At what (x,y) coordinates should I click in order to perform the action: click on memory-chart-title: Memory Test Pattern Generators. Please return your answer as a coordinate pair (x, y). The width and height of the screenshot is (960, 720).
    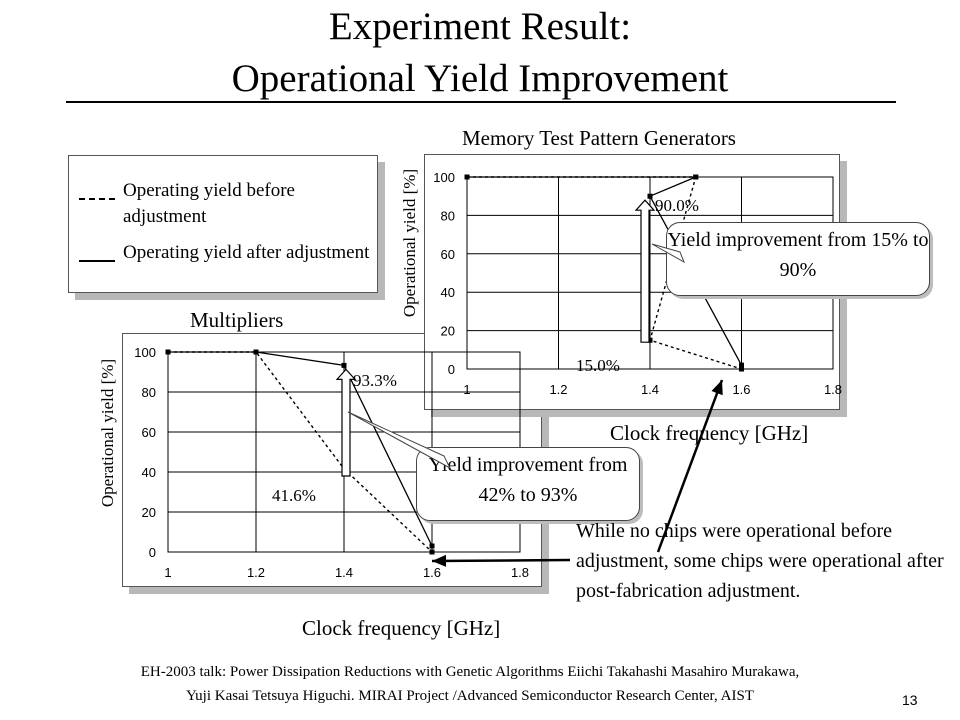
    Looking at the image, I should click on (599, 138).